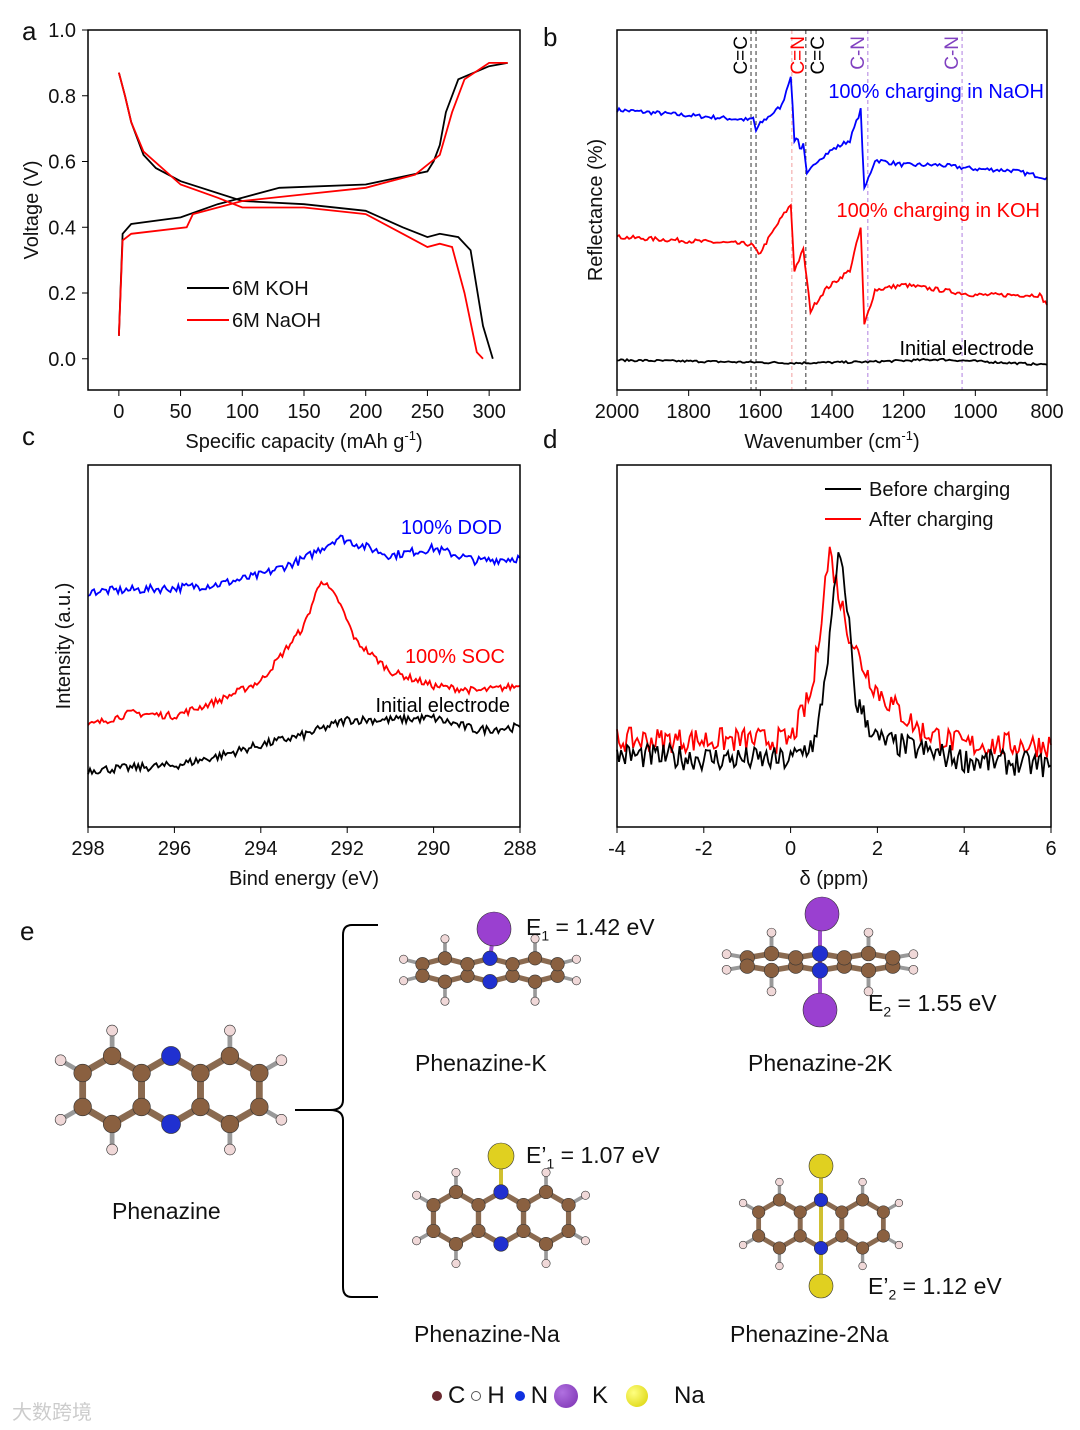  What do you see at coordinates (496, 1395) in the screenshot?
I see `legend-h: H` at bounding box center [496, 1395].